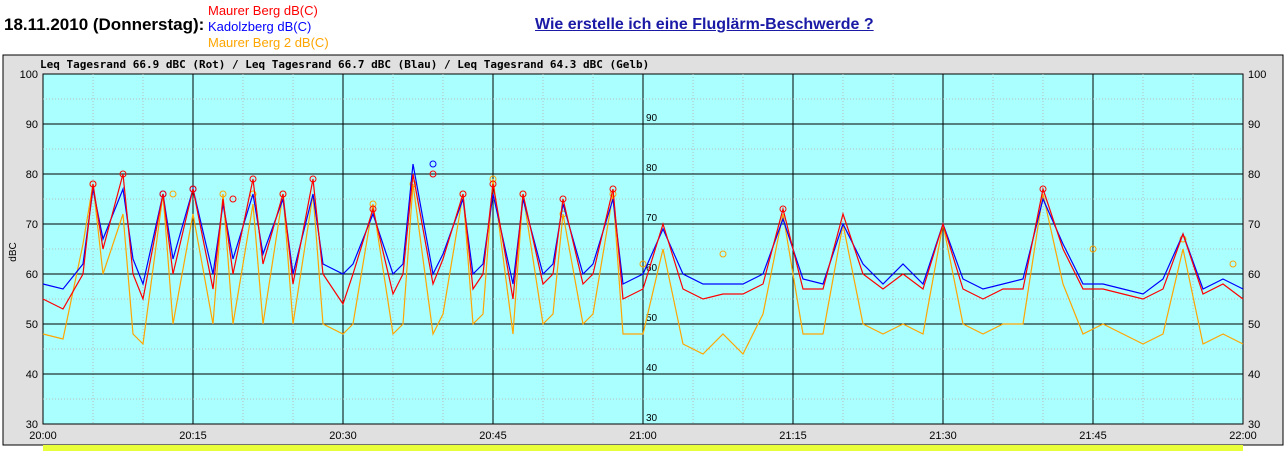 This screenshot has width=1288, height=452. What do you see at coordinates (1254, 325) in the screenshot?
I see `y-tick-label-right: 50` at bounding box center [1254, 325].